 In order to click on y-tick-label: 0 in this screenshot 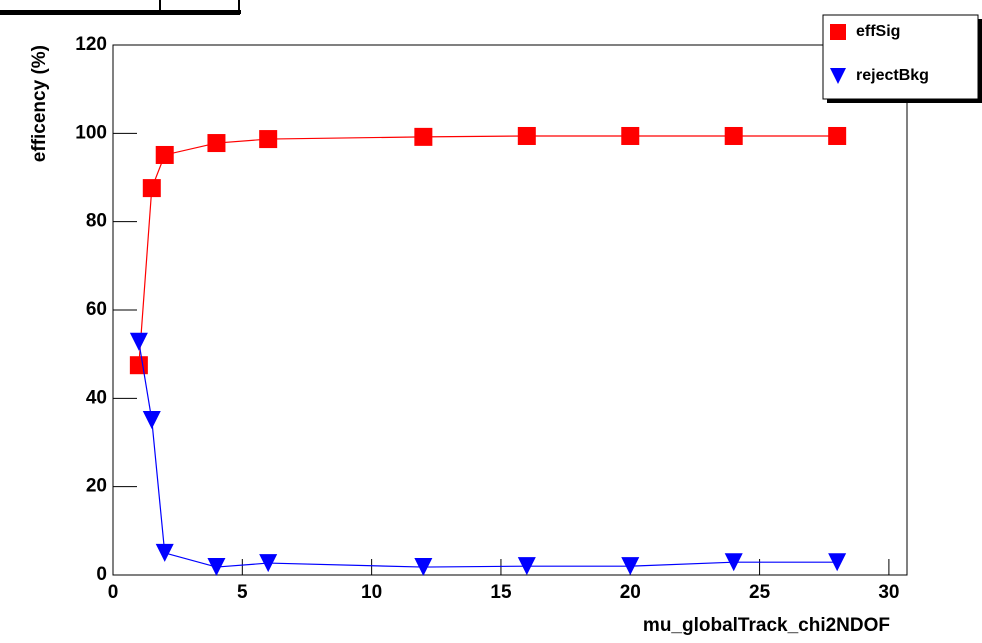, I will do `click(101, 574)`.